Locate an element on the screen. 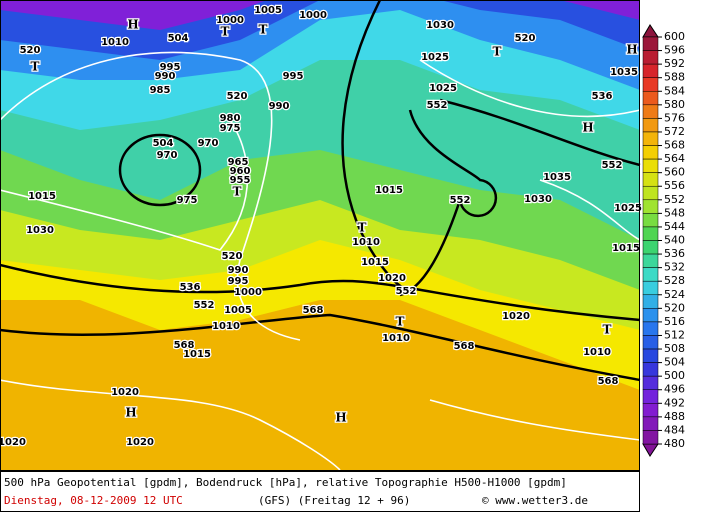 The width and height of the screenshot is (704, 513). colorbar-label: 580 is located at coordinates (674, 104).